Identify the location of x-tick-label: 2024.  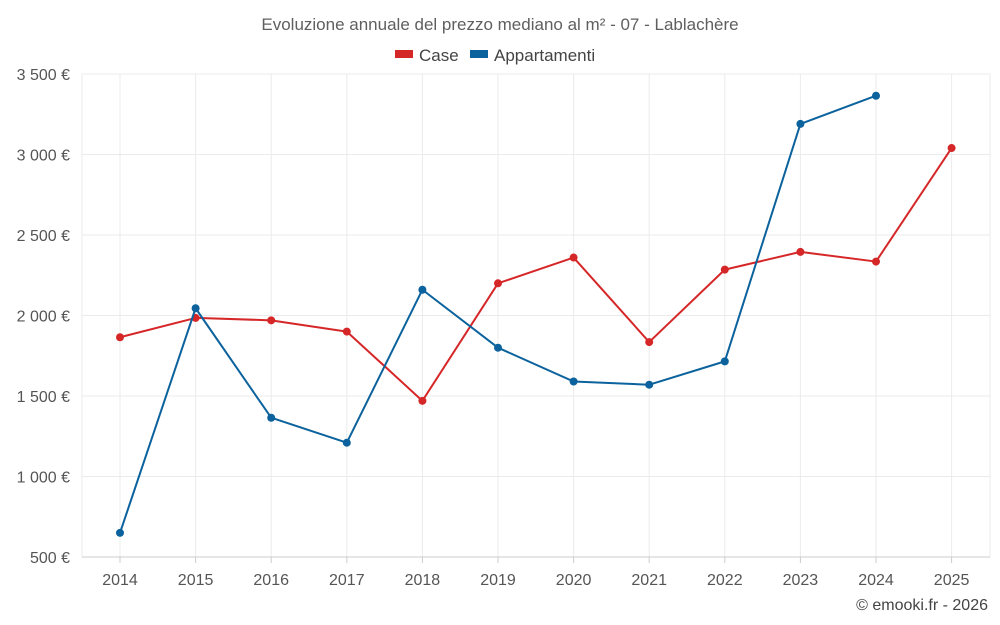
(876, 580).